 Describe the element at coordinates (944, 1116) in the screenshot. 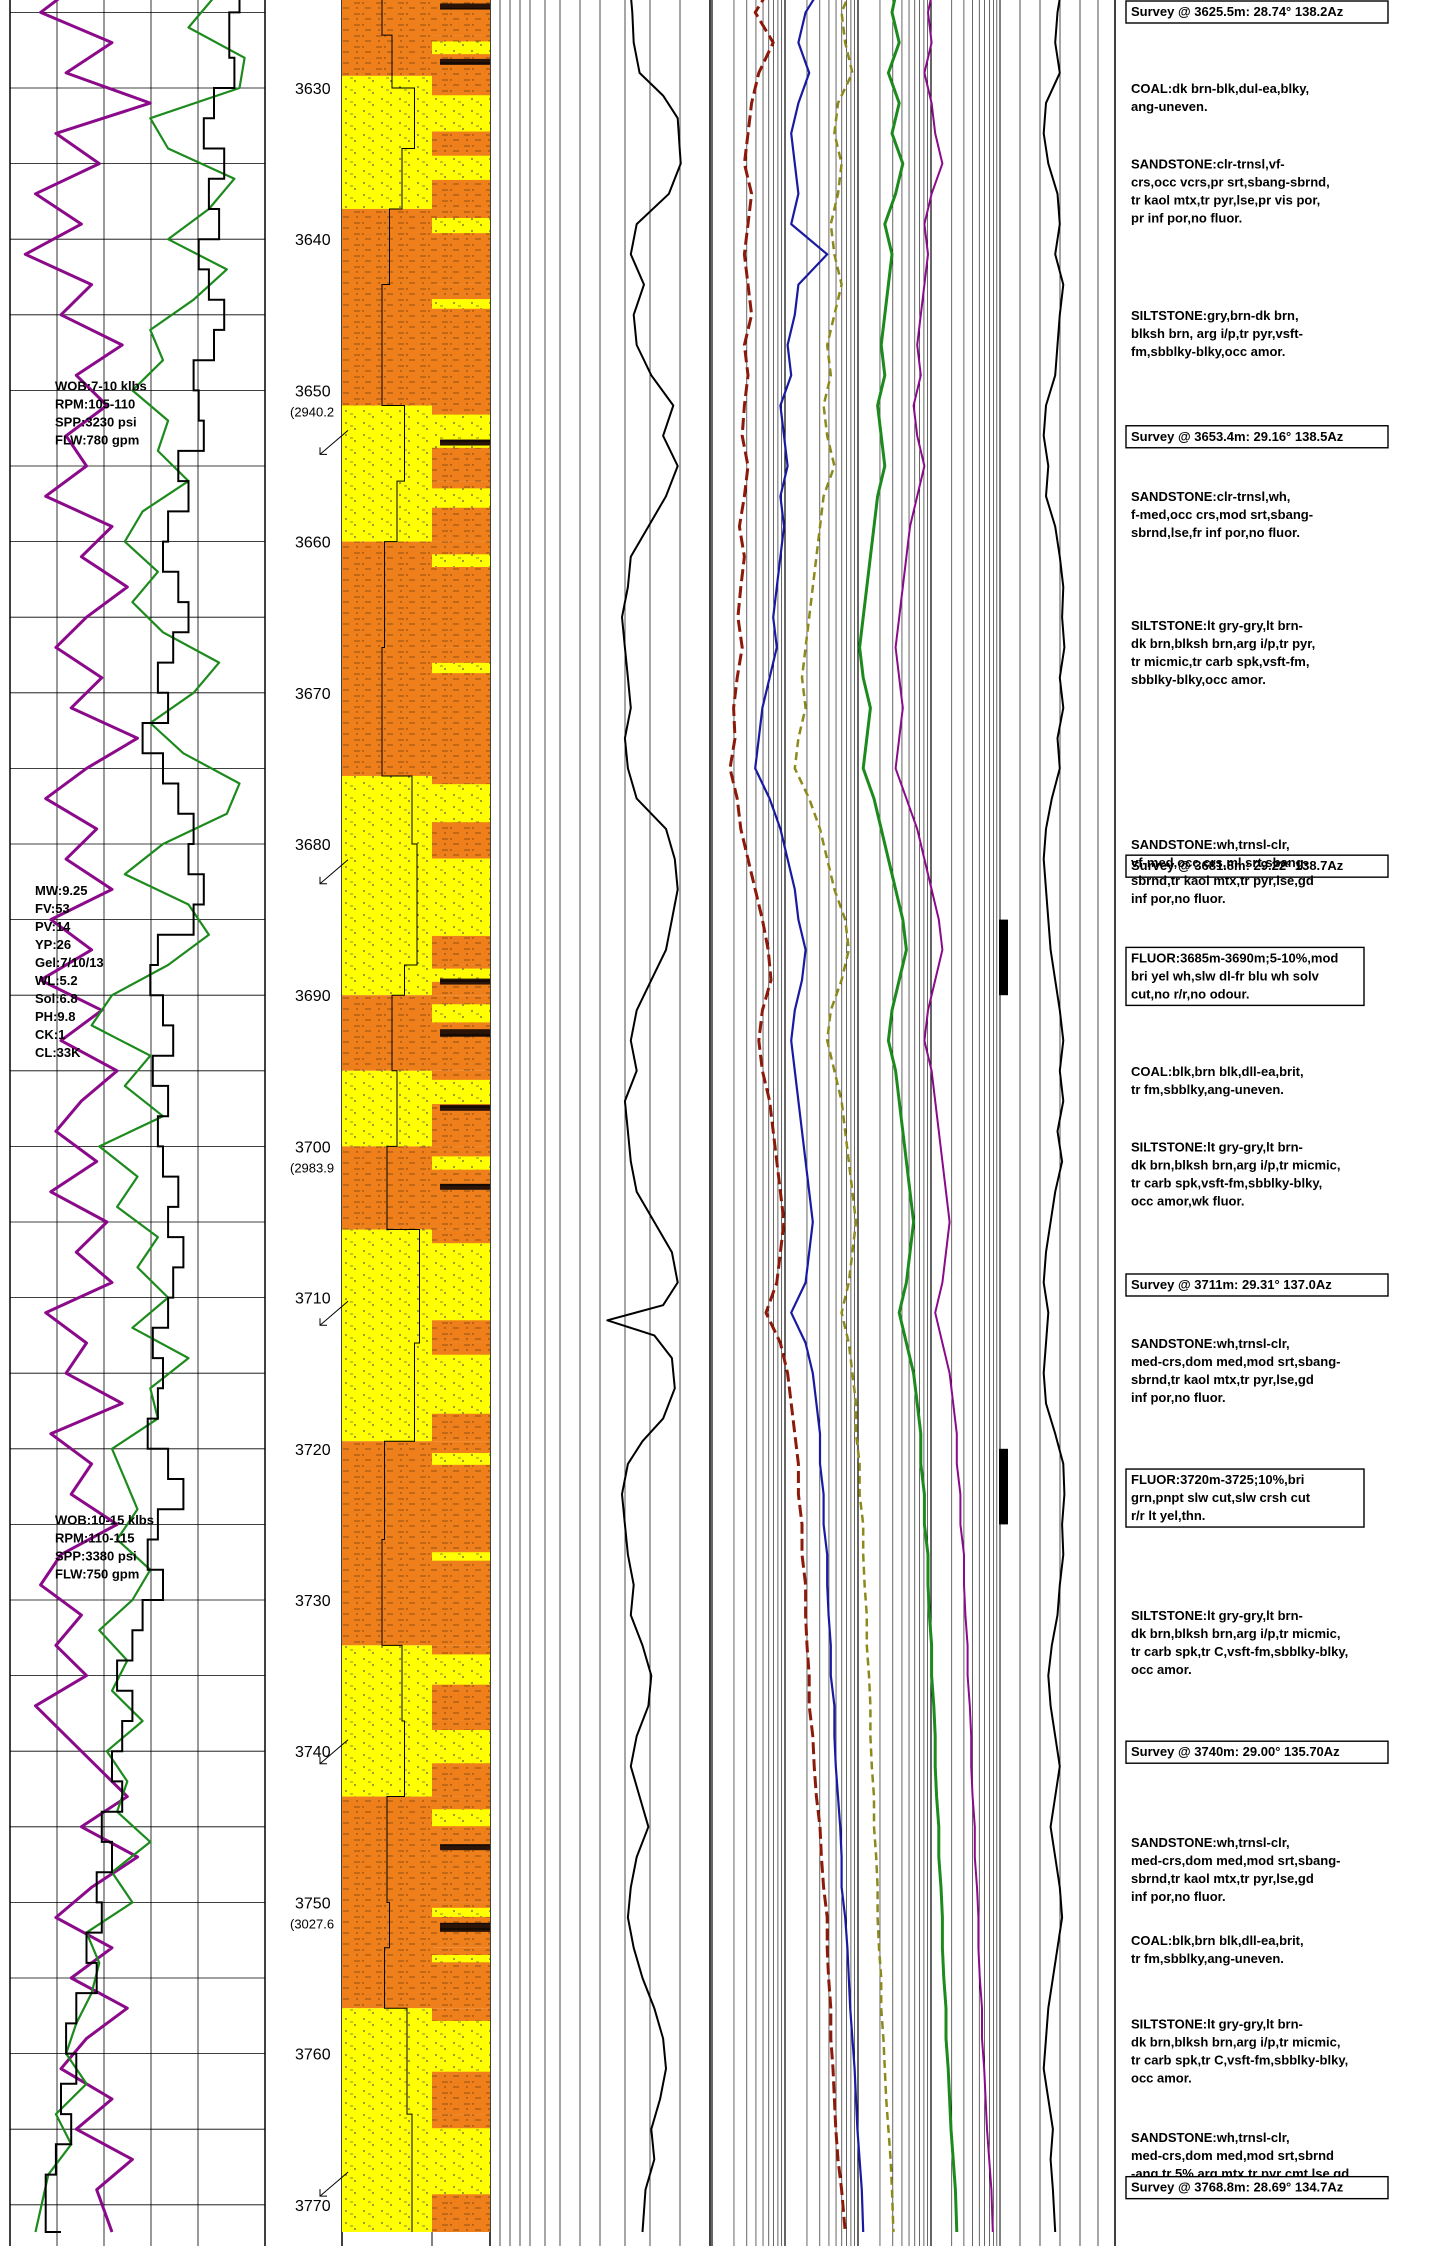

I see `resistivity-ext-curve` at that location.